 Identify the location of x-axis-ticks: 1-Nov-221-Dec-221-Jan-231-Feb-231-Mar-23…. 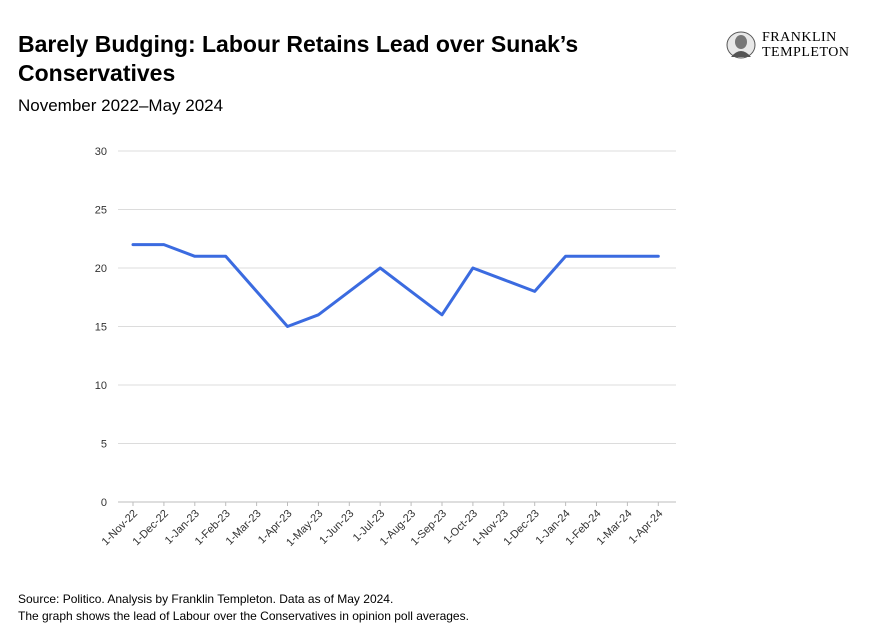
(383, 525).